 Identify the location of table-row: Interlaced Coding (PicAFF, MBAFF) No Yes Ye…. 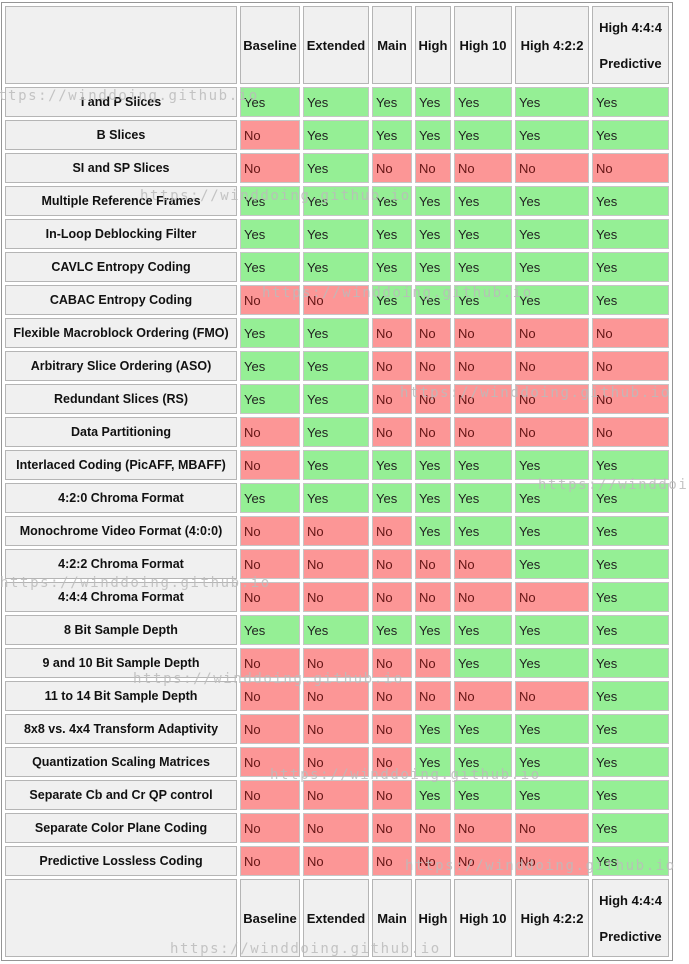
(337, 465).